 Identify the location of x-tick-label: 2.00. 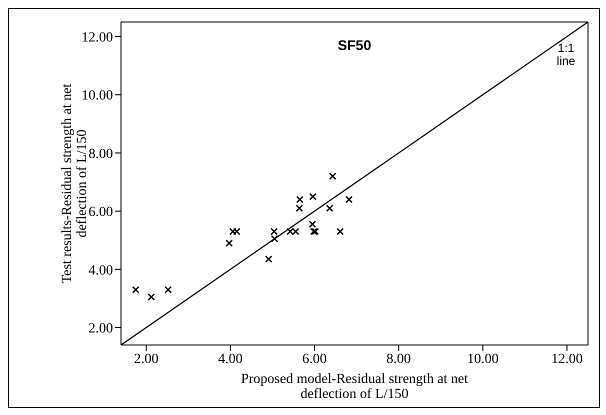
(146, 359).